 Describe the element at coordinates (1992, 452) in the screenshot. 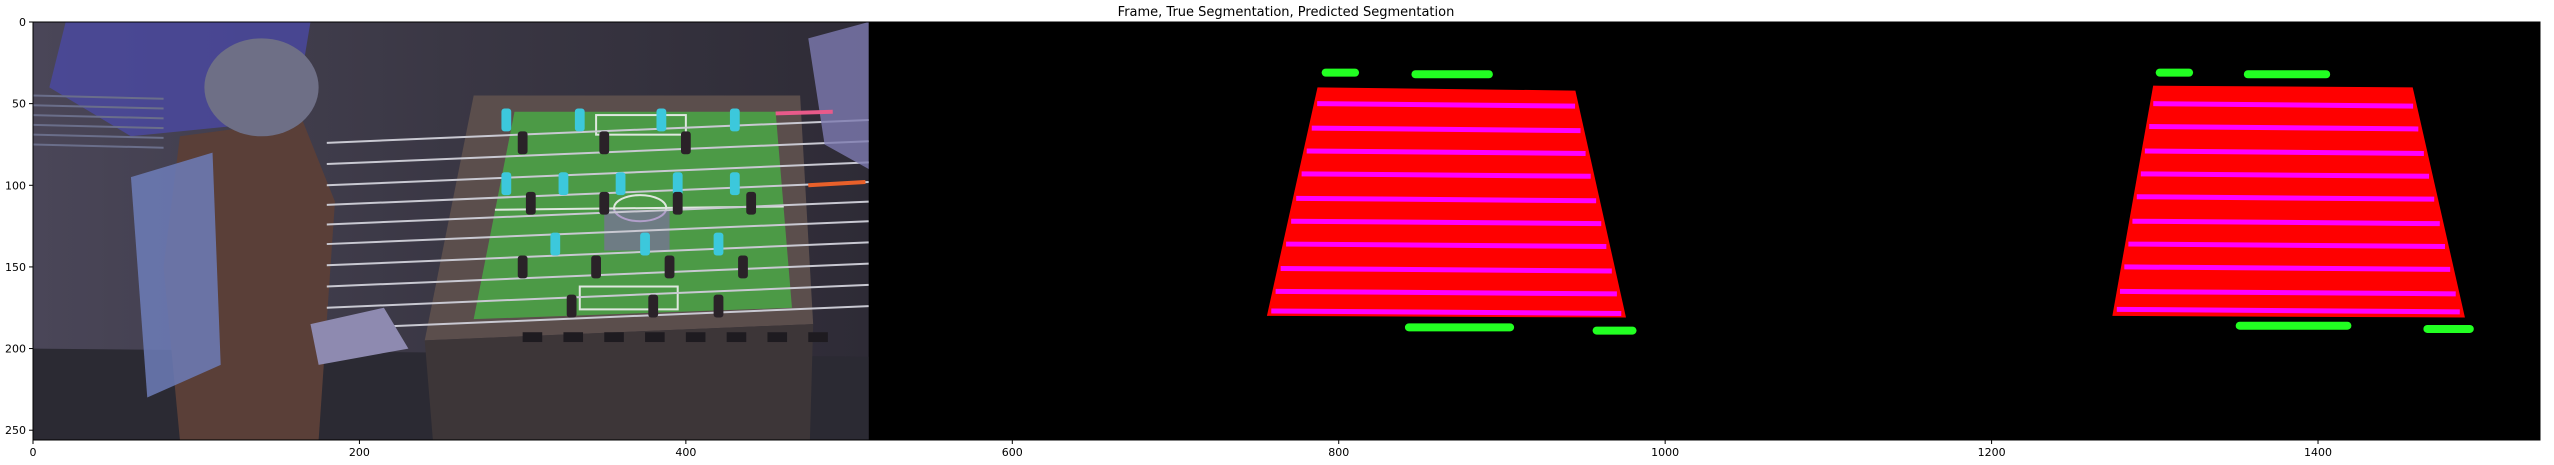

I see `x-tick-label-1200: 1200` at that location.